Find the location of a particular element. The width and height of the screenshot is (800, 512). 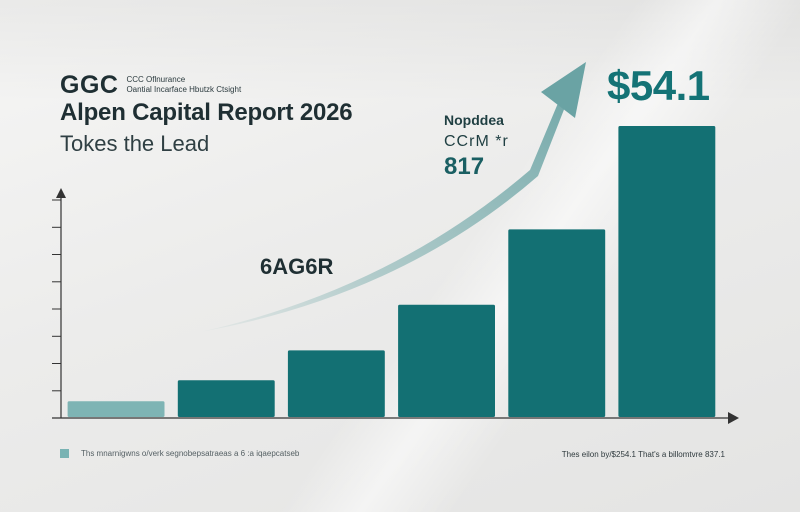

callout: Nopddea CCrM *r 817 is located at coordinates (476, 146).